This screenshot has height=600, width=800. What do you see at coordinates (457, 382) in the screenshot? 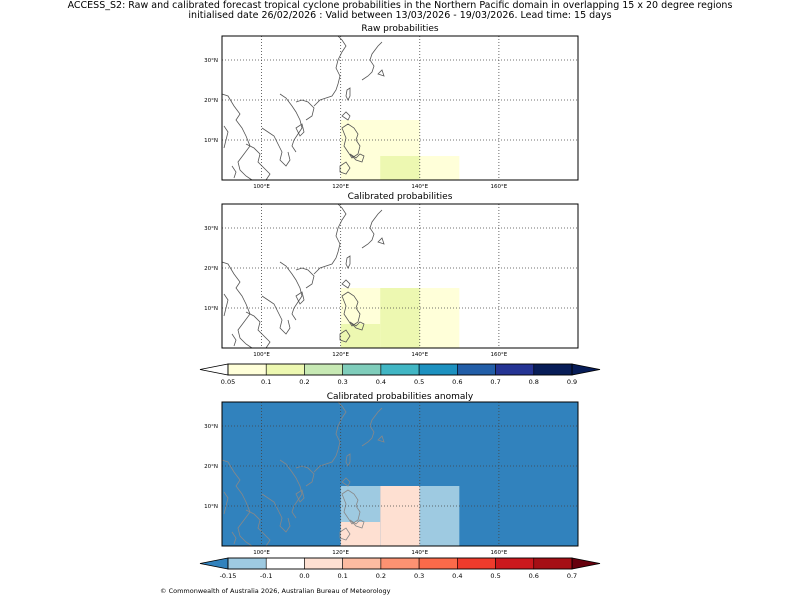
I see `probability-colorbar-label: 0.6` at bounding box center [457, 382].